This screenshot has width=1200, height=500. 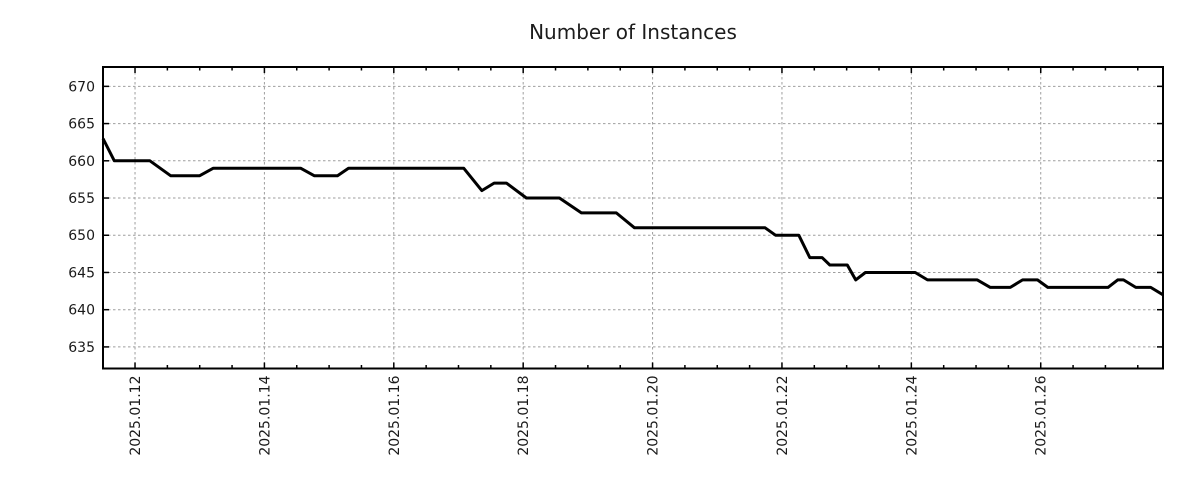 I want to click on y-tick-label: 645, so click(x=81, y=273).